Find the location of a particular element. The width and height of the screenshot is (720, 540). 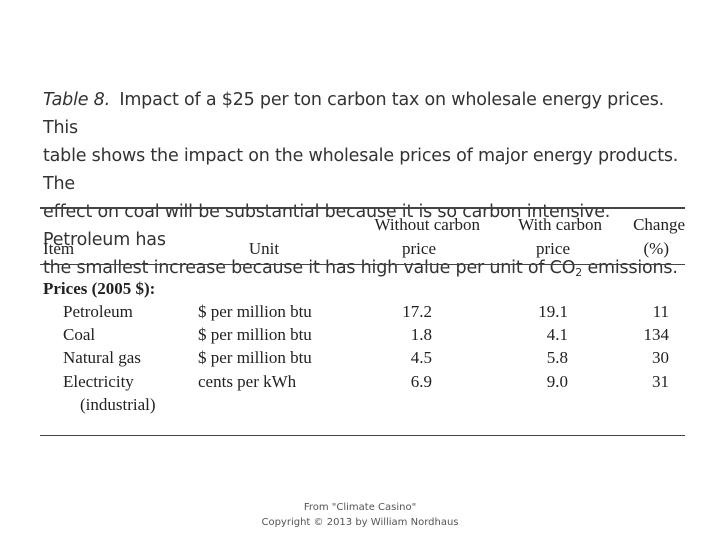

row-item: Petroleum is located at coordinates (98, 311).